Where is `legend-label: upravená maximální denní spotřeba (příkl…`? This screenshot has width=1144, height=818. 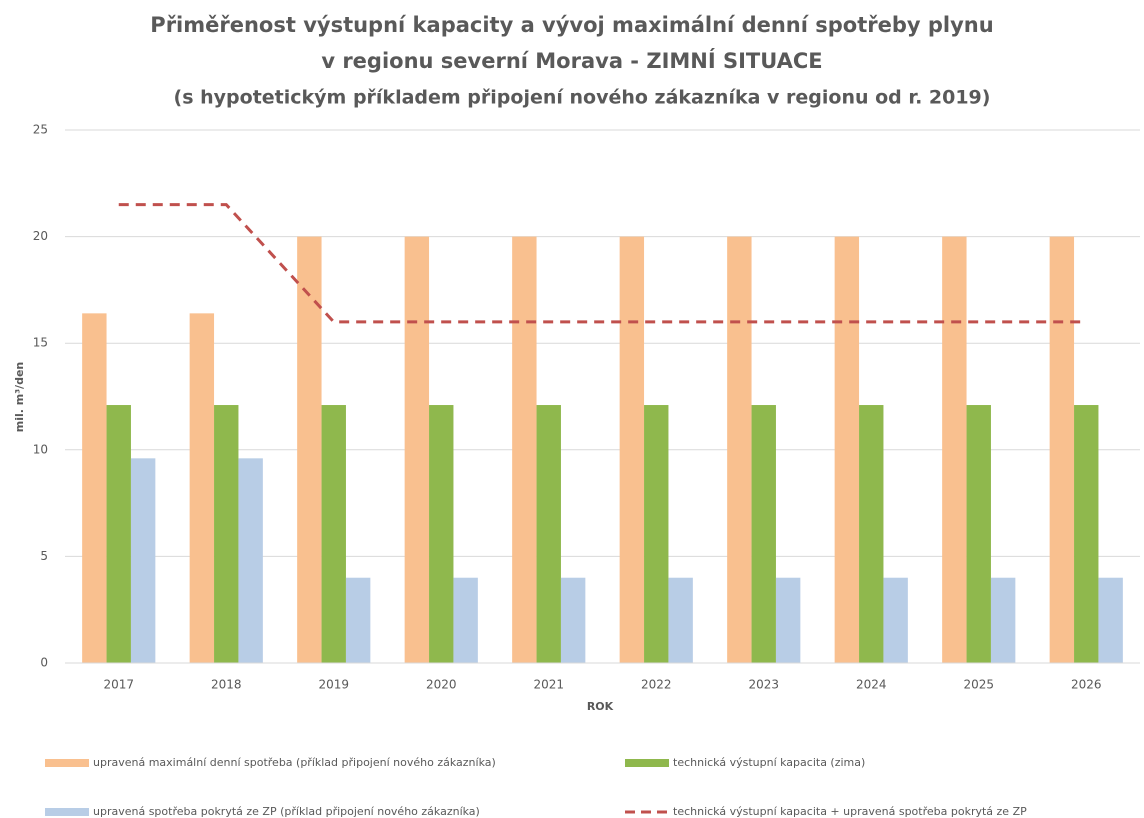
legend-label: upravená maximální denní spotřeba (příkl… is located at coordinates (294, 762).